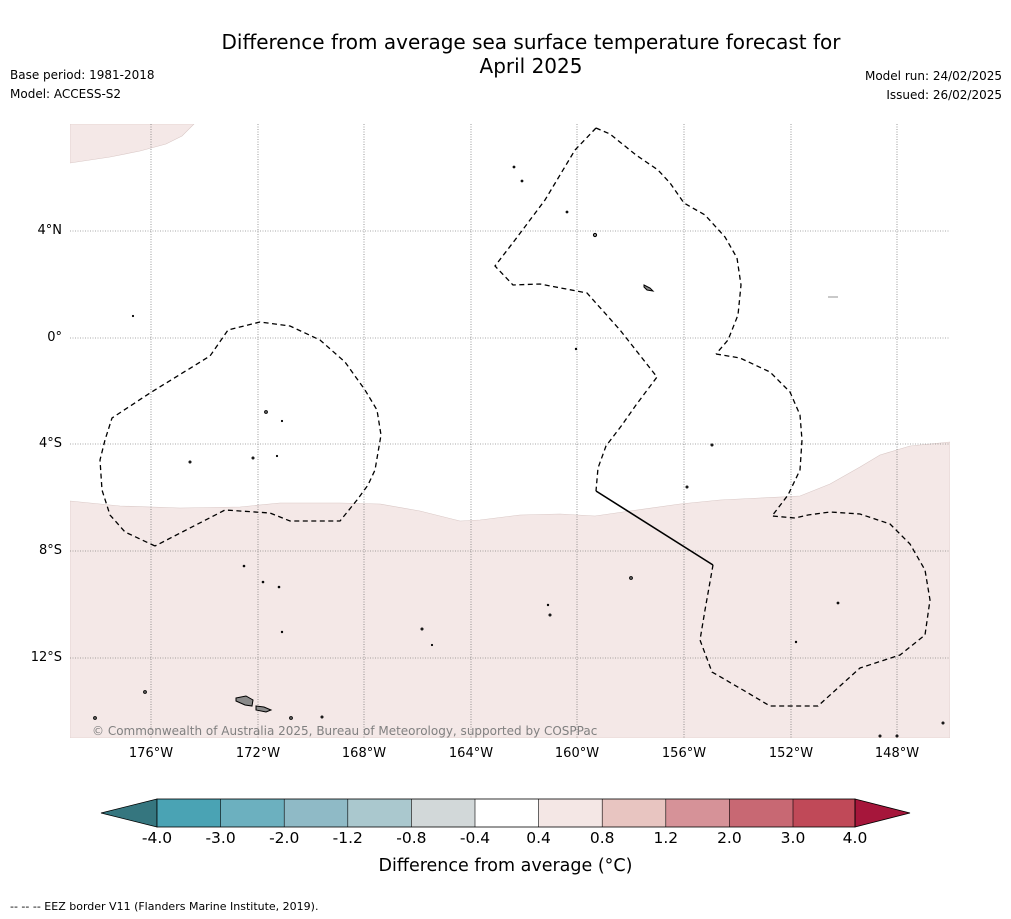 Image resolution: width=1011 pixels, height=919 pixels. What do you see at coordinates (347, 838) in the screenshot?
I see `colorbar-label: -1.2` at bounding box center [347, 838].